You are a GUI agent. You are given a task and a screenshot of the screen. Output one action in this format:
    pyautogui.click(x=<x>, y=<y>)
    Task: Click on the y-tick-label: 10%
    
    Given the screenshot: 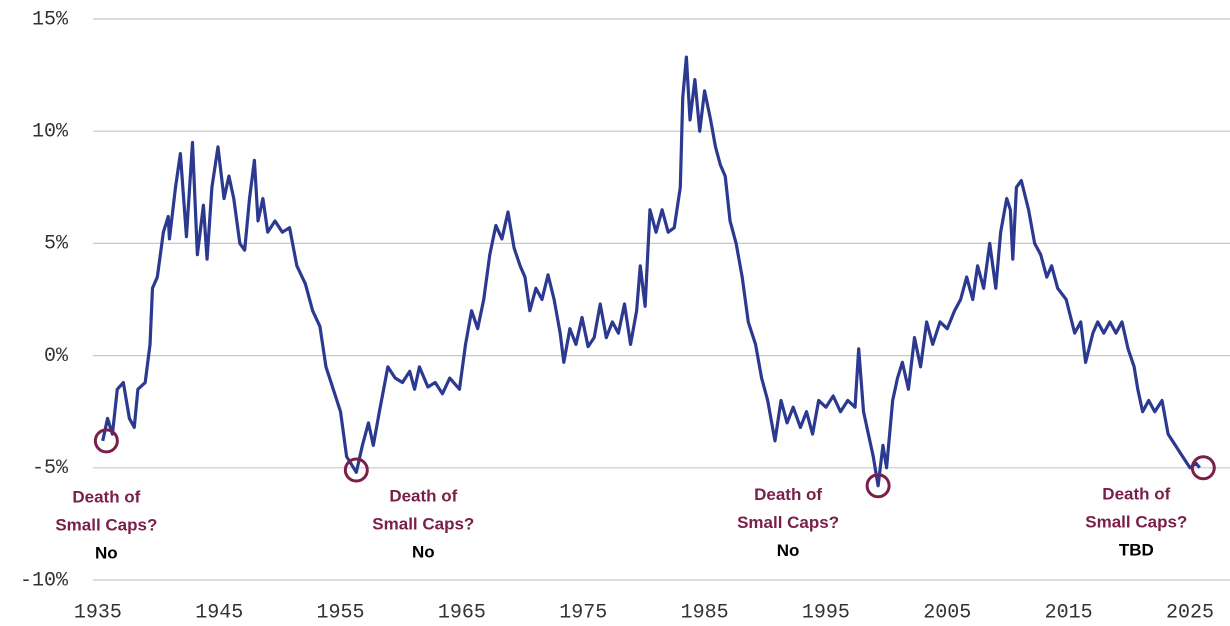 What is the action you would take?
    pyautogui.click(x=50, y=131)
    